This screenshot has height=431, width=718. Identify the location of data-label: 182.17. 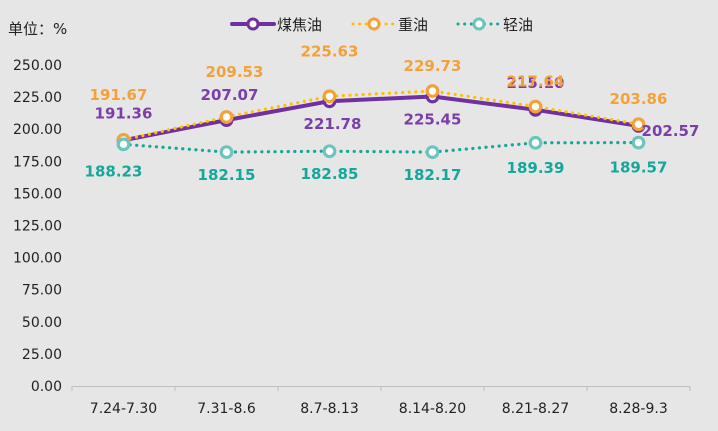
(433, 175).